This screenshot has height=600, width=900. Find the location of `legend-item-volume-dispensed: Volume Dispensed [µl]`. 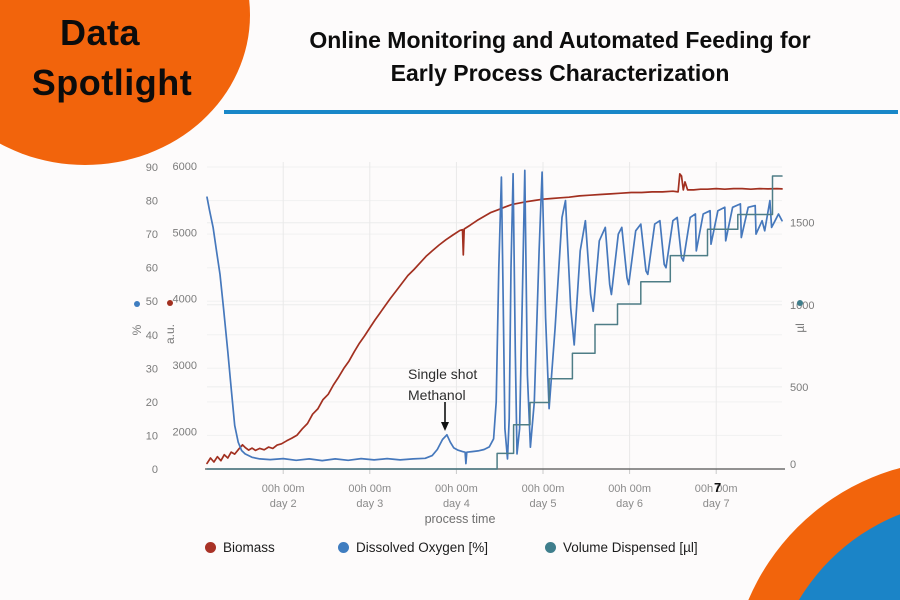

legend-item-volume-dispensed: Volume Dispensed [µl] is located at coordinates (621, 547).